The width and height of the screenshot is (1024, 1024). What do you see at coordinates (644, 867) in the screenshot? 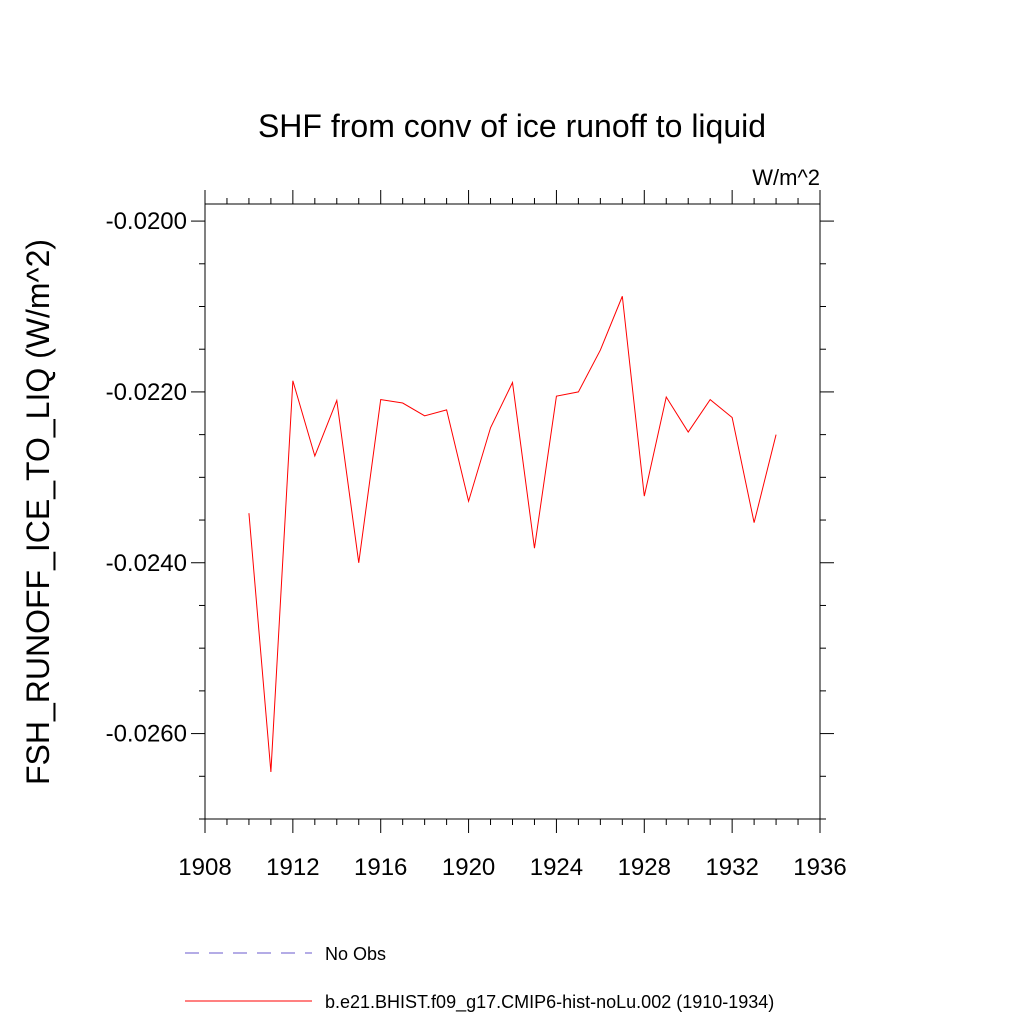
I see `x-tick-label: 1928` at bounding box center [644, 867].